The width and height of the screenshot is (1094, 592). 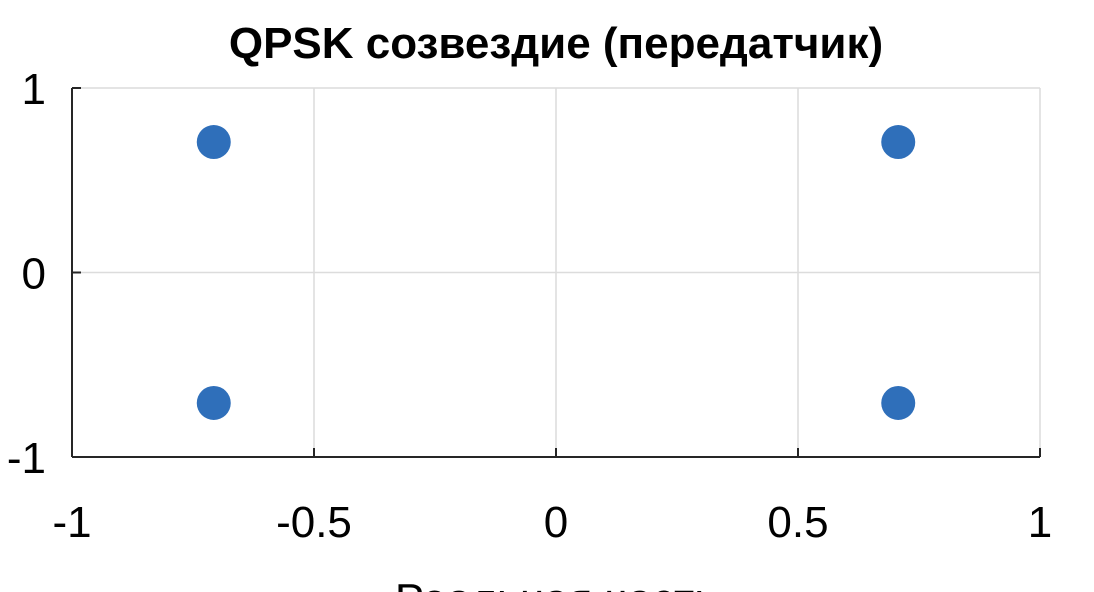 I want to click on x-tick-label: 0.5, so click(x=797, y=522).